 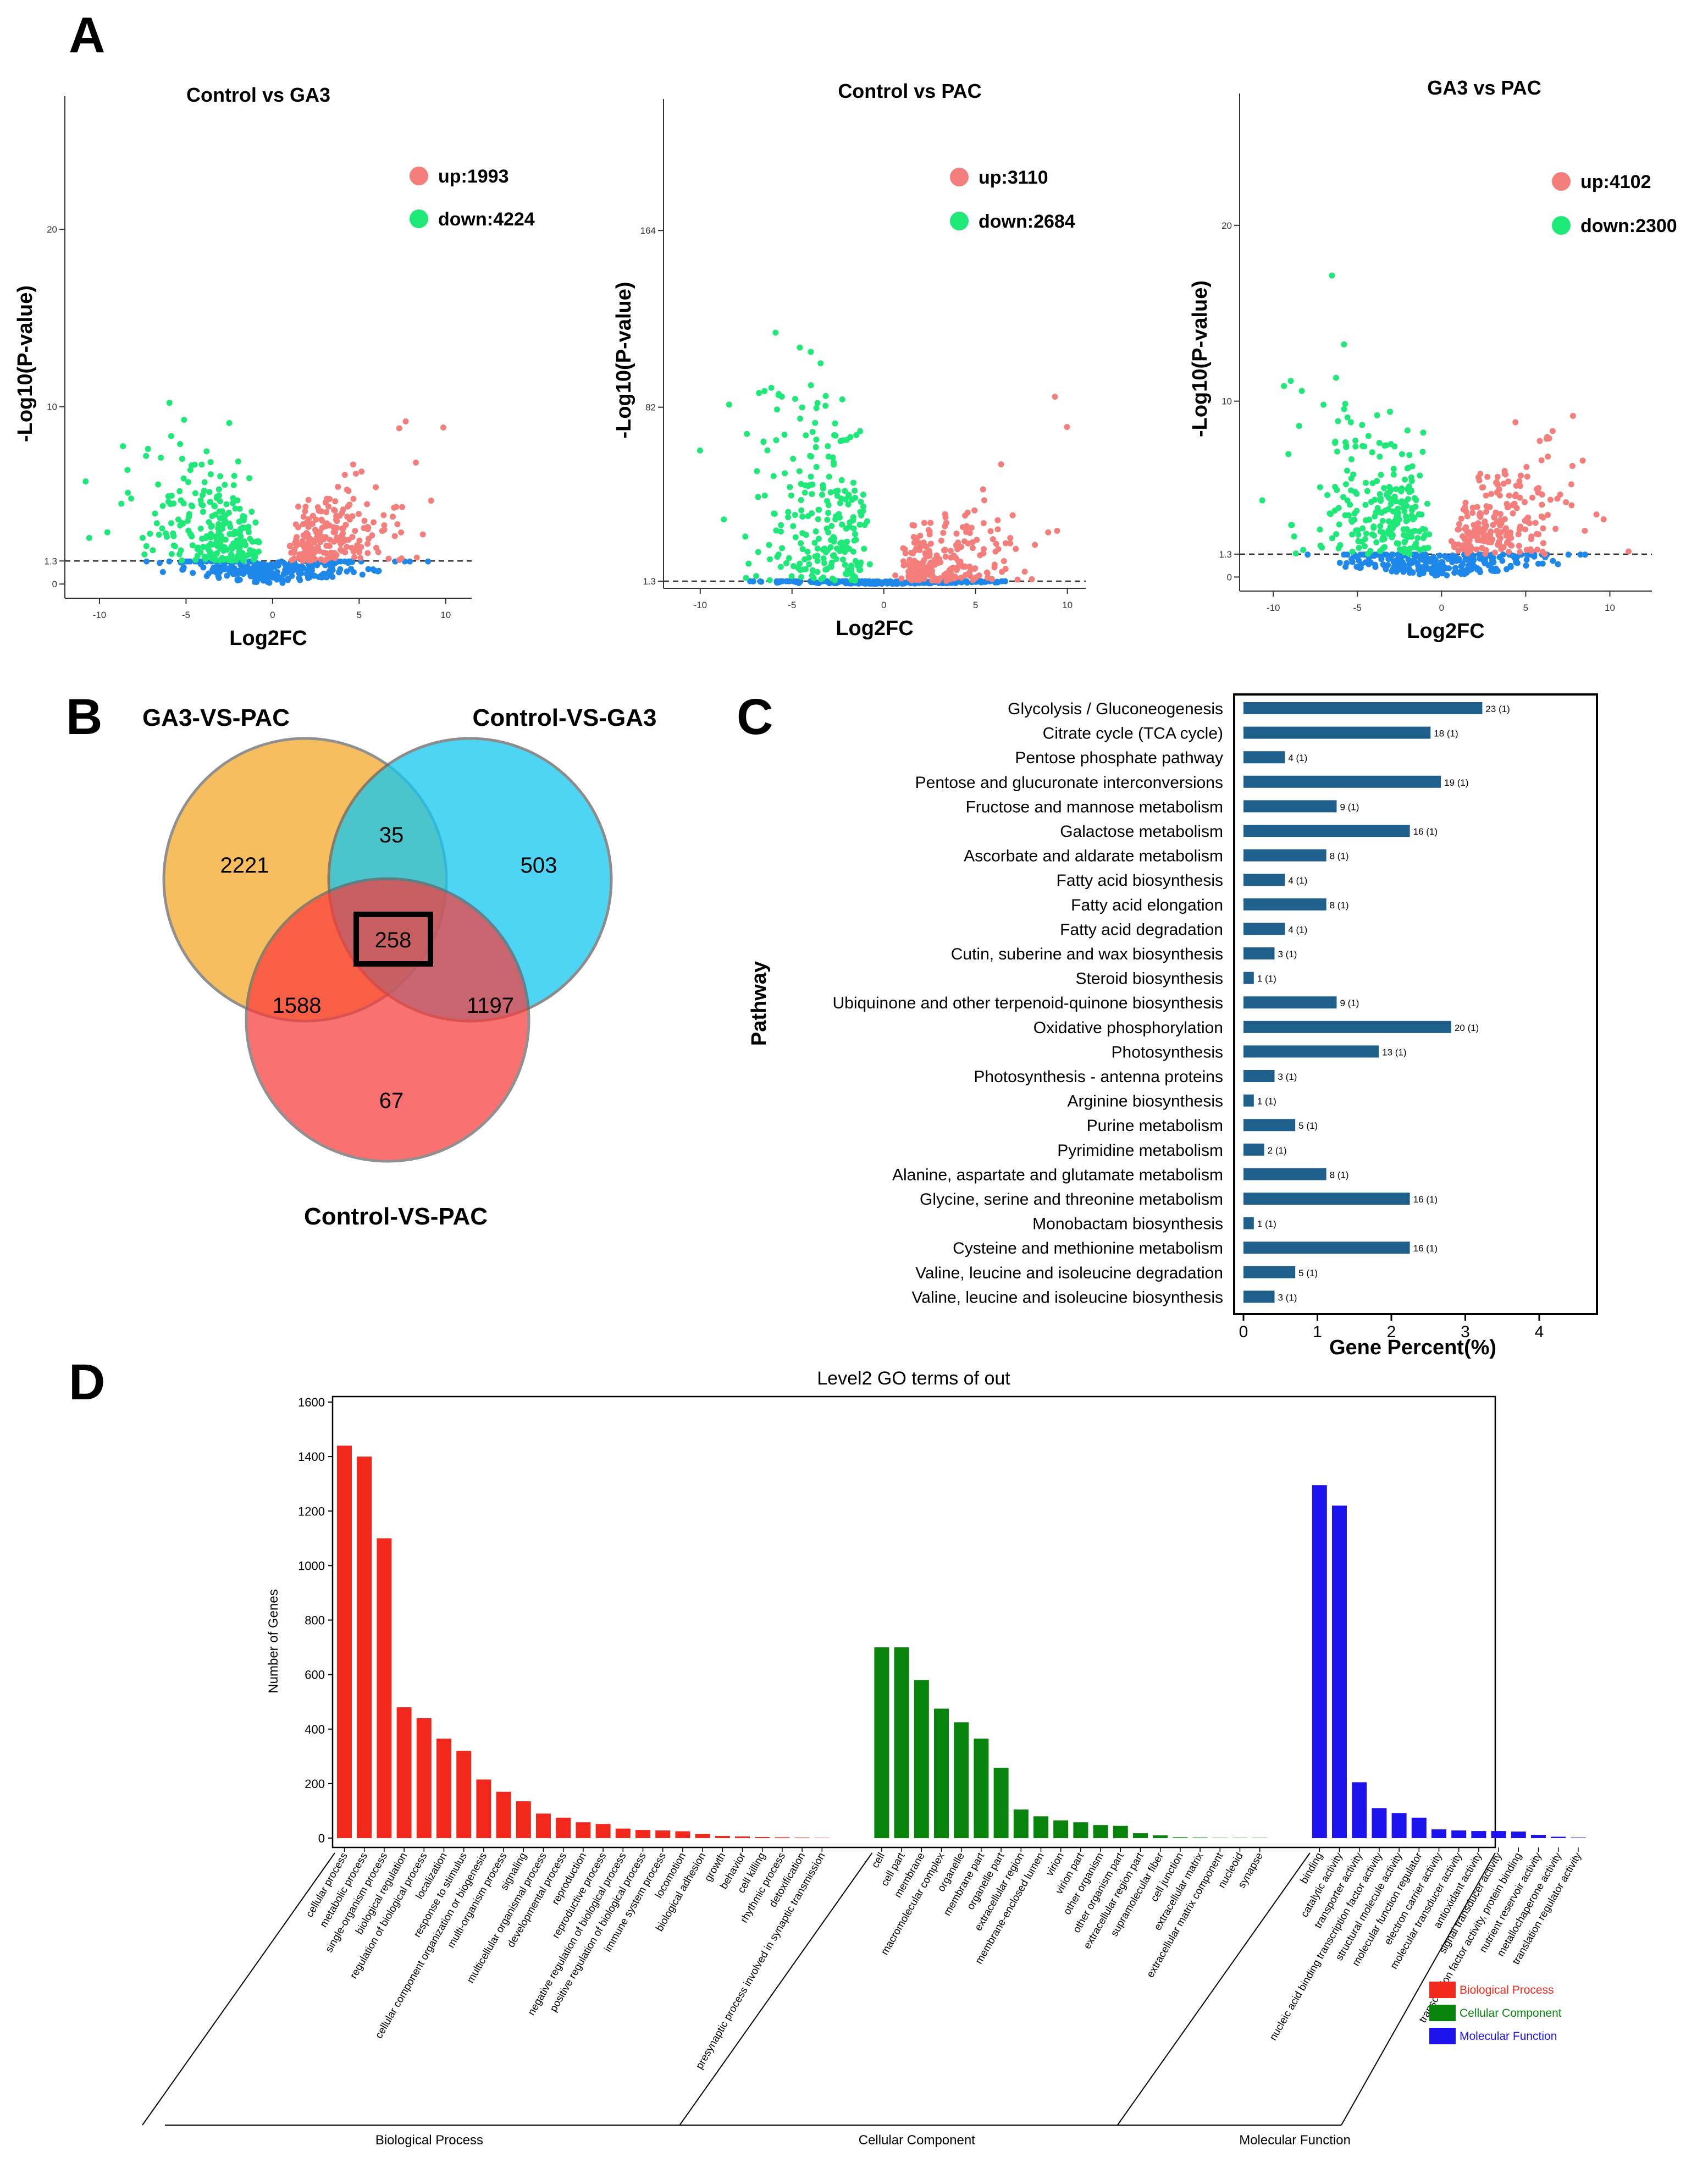 I want to click on go-y-tick-label: 200, so click(x=315, y=1784).